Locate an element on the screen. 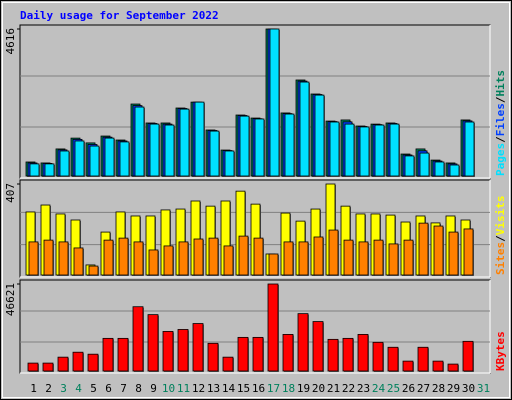 The width and height of the screenshot is (512, 400). x-tick-label: 1 is located at coordinates (33, 388).